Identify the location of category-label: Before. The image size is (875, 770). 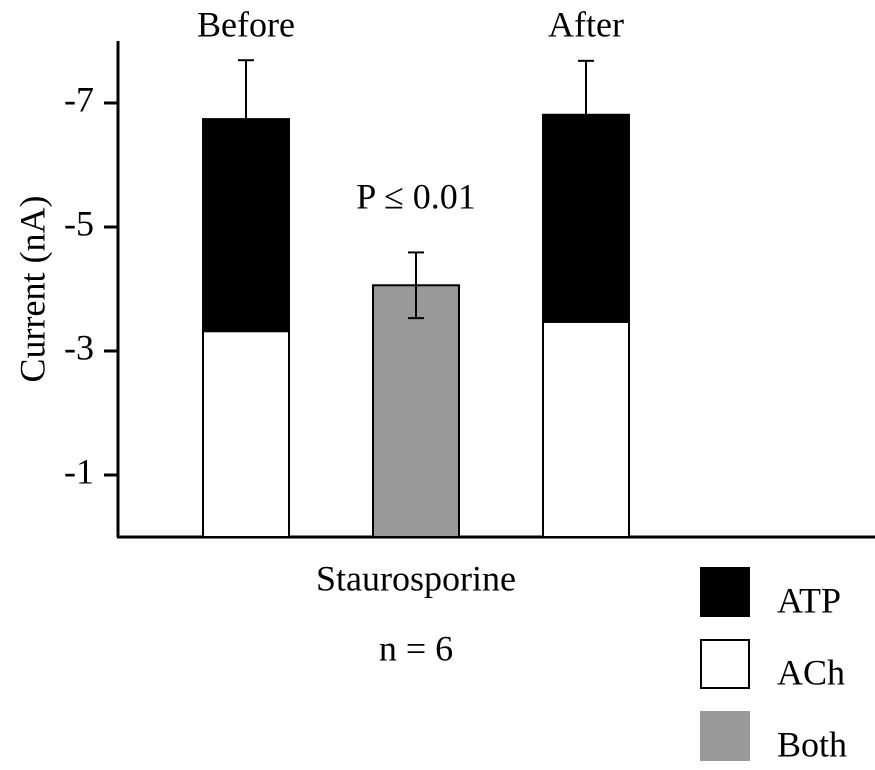
(246, 24).